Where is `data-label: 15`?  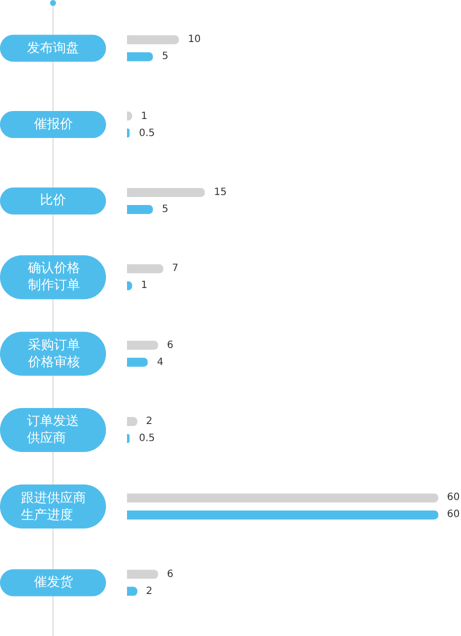
data-label: 15 is located at coordinates (220, 192).